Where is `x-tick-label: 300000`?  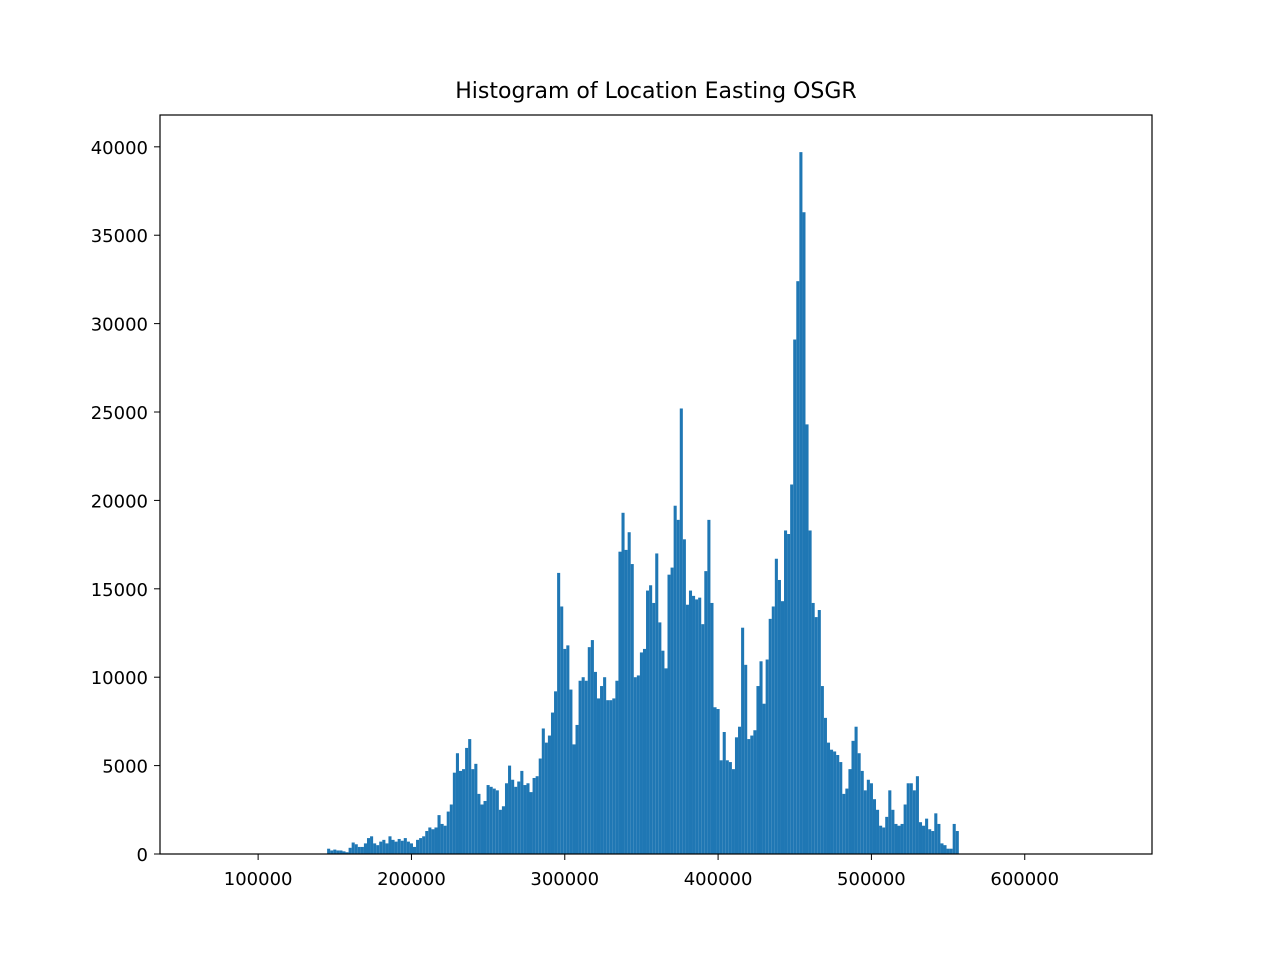
x-tick-label: 300000 is located at coordinates (564, 879).